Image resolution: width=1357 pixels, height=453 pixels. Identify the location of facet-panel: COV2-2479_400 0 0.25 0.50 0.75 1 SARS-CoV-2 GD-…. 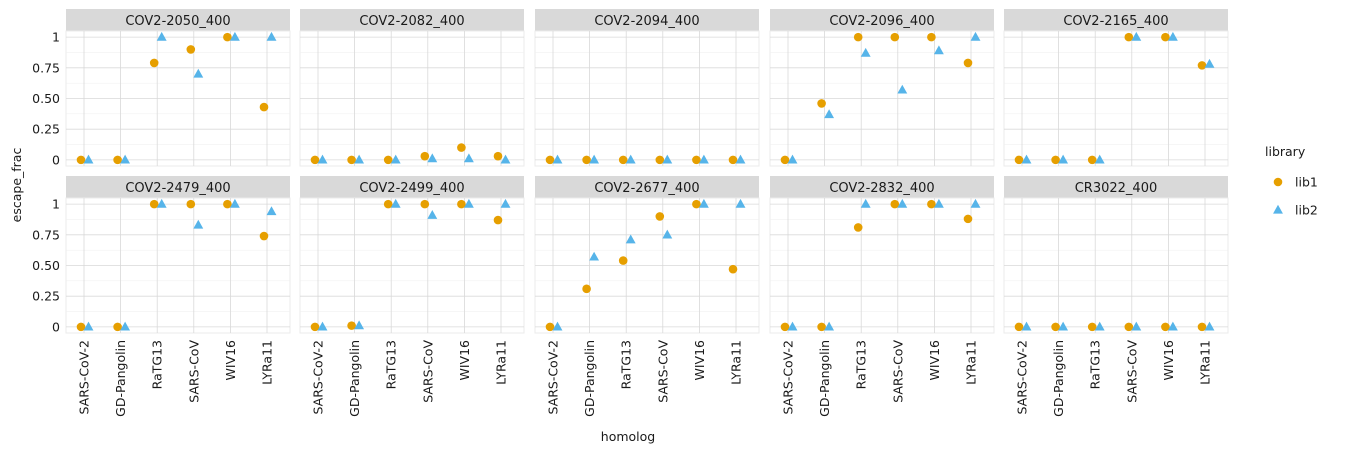
(161, 296).